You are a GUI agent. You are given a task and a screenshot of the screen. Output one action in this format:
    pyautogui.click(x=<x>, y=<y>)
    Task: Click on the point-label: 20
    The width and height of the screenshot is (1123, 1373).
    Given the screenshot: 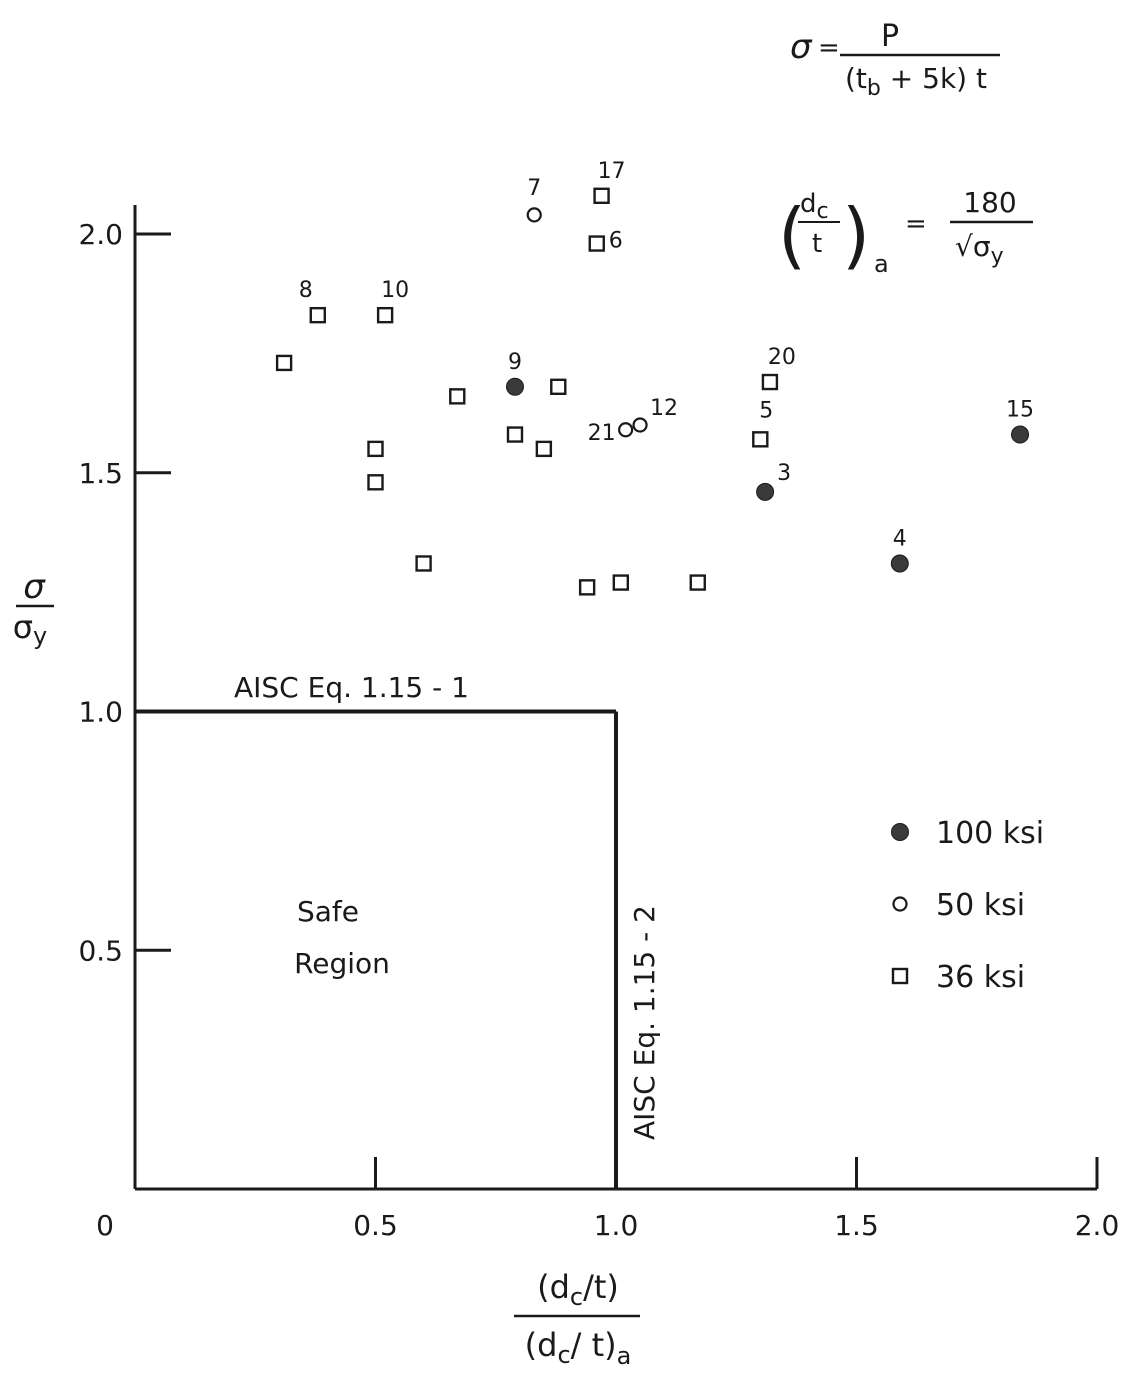 What is the action you would take?
    pyautogui.click(x=782, y=357)
    